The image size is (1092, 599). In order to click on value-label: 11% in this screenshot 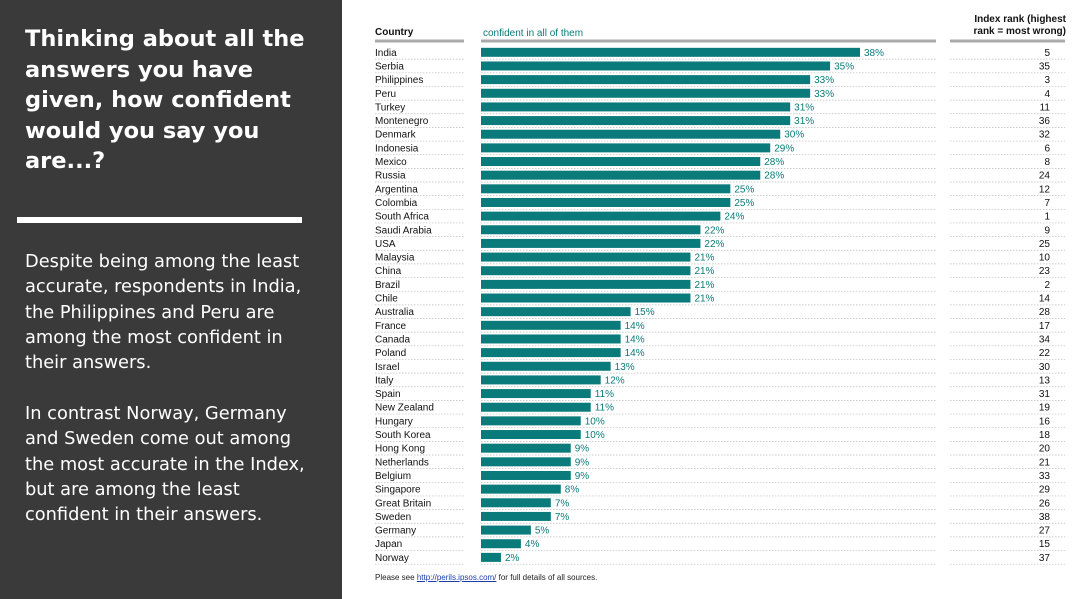, I will do `click(604, 394)`.